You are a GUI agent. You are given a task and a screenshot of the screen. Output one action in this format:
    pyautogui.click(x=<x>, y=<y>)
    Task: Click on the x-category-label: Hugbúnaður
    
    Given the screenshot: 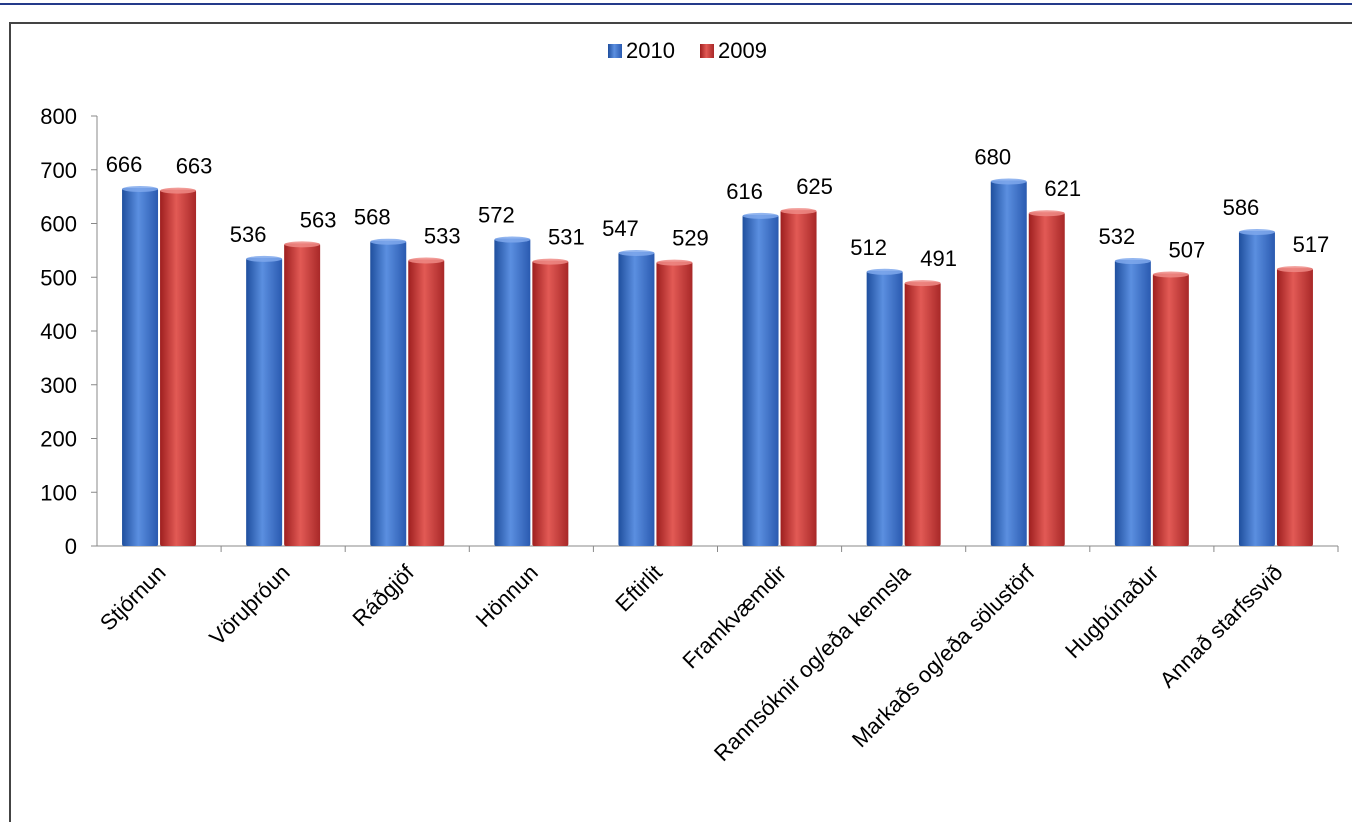 What is the action you would take?
    pyautogui.click(x=1111, y=611)
    